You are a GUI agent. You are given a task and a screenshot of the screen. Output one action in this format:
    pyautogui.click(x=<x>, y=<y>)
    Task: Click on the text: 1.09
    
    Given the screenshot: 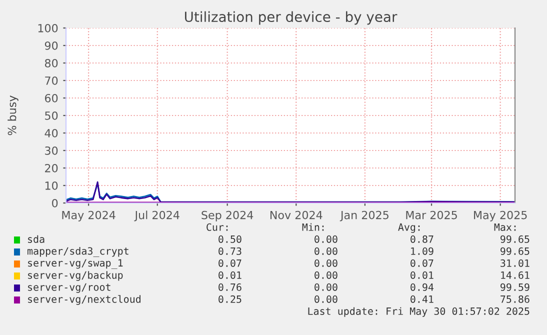 What is the action you would take?
    pyautogui.click(x=422, y=251)
    